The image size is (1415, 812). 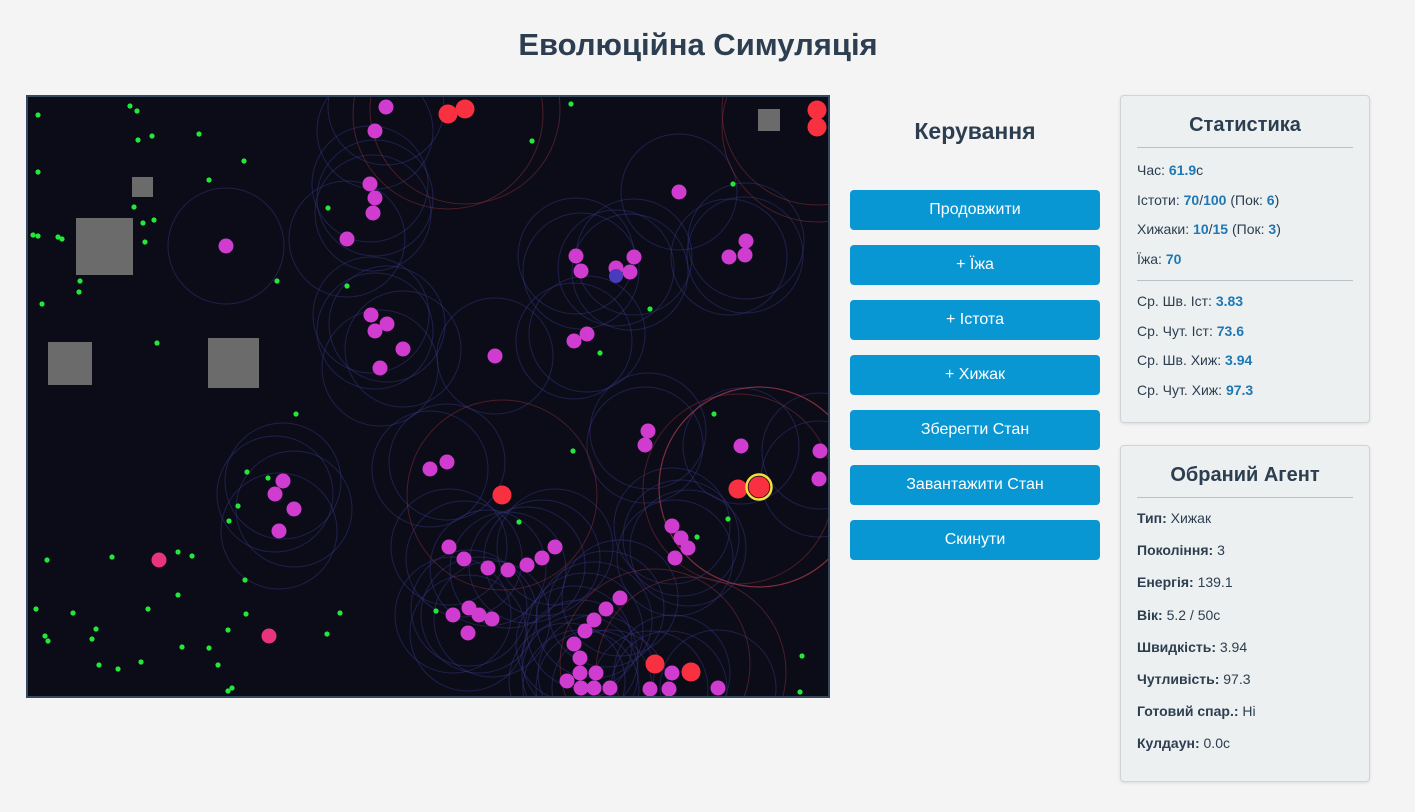 I want to click on page-title: Еволюційна Симуляція, so click(x=698, y=44).